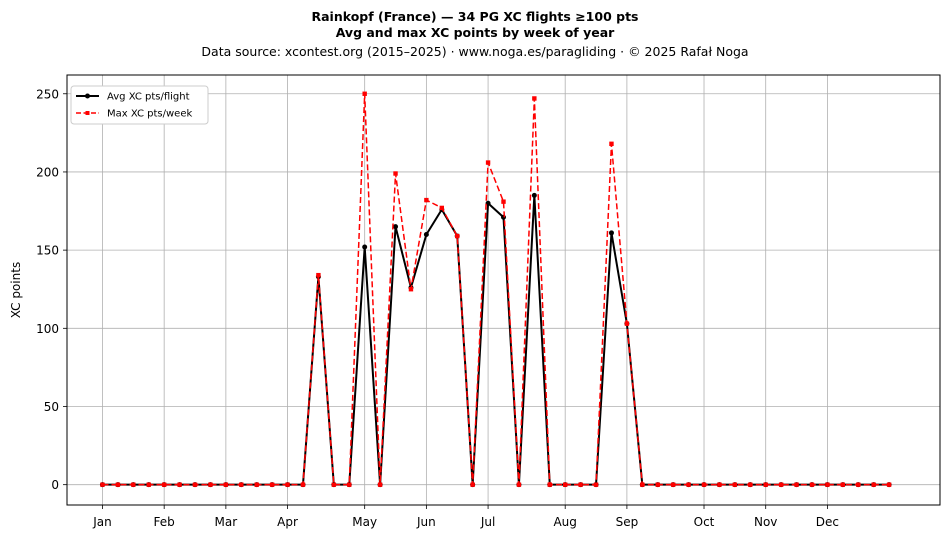 The image size is (950, 539). I want to click on x-tick-label: Jul, so click(487, 522).